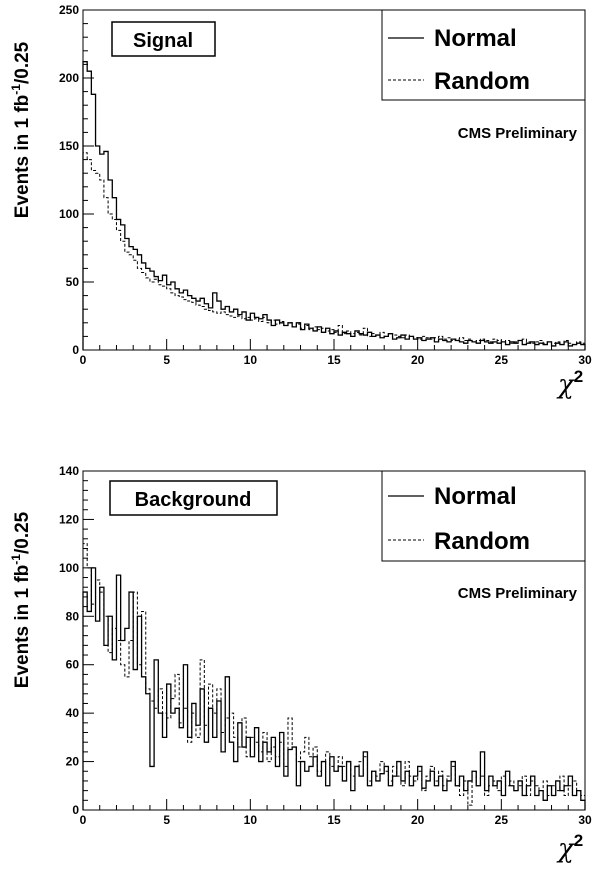 Image resolution: width=595 pixels, height=877 pixels. Describe the element at coordinates (69, 10) in the screenshot. I see `signal-y-tick-label: 250` at that location.